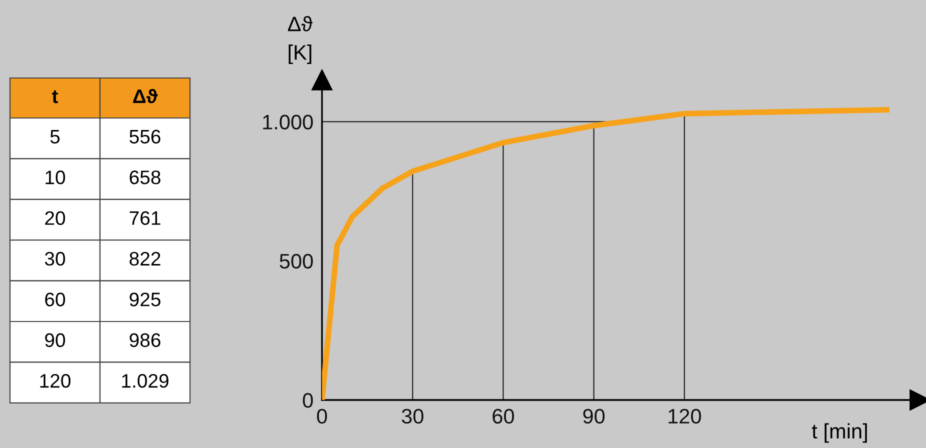 Image resolution: width=926 pixels, height=448 pixels. What do you see at coordinates (145, 177) in the screenshot?
I see `text: 658` at bounding box center [145, 177].